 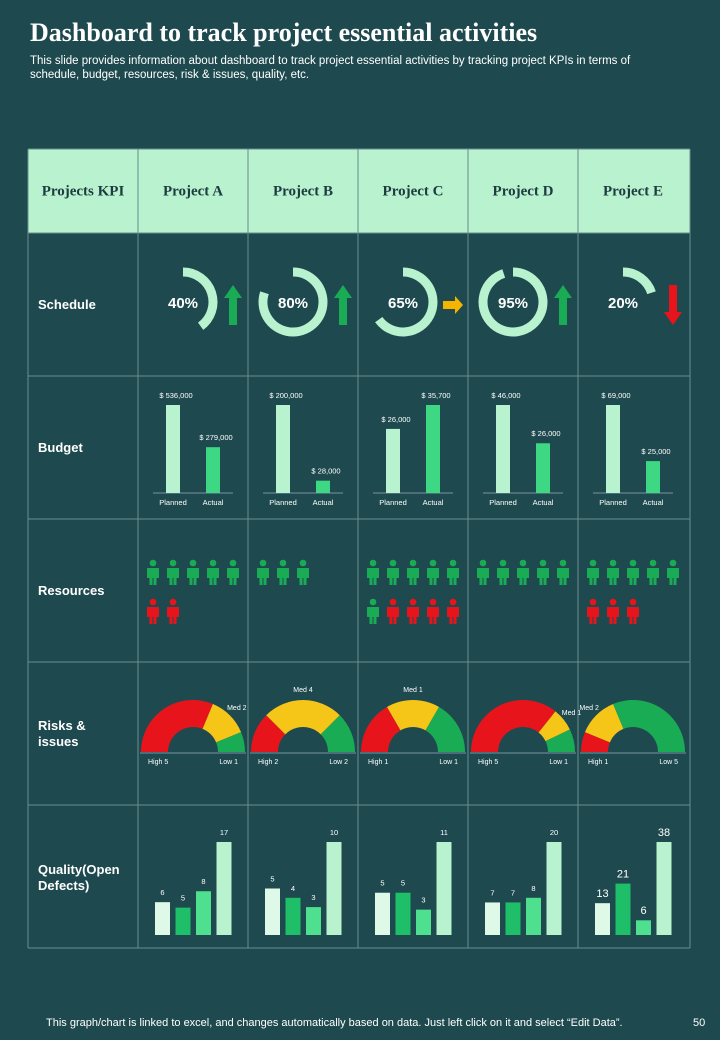 I want to click on gauge-label: Med 1, so click(x=572, y=713).